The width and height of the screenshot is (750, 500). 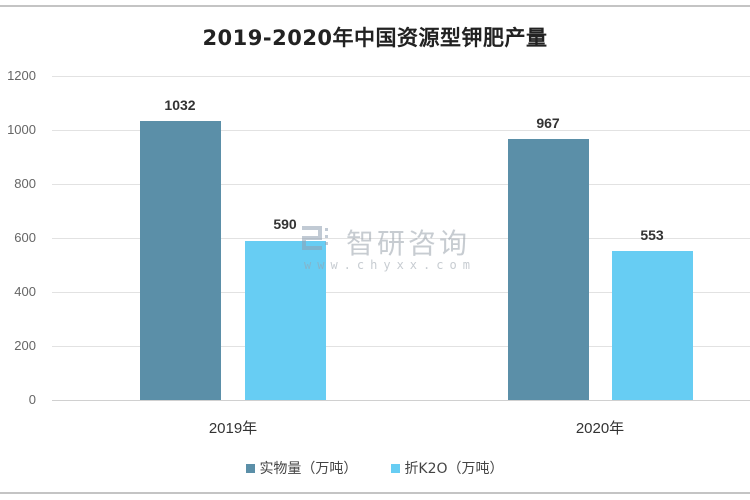 I want to click on watermark-url: www.chyxx.com, so click(x=390, y=265).